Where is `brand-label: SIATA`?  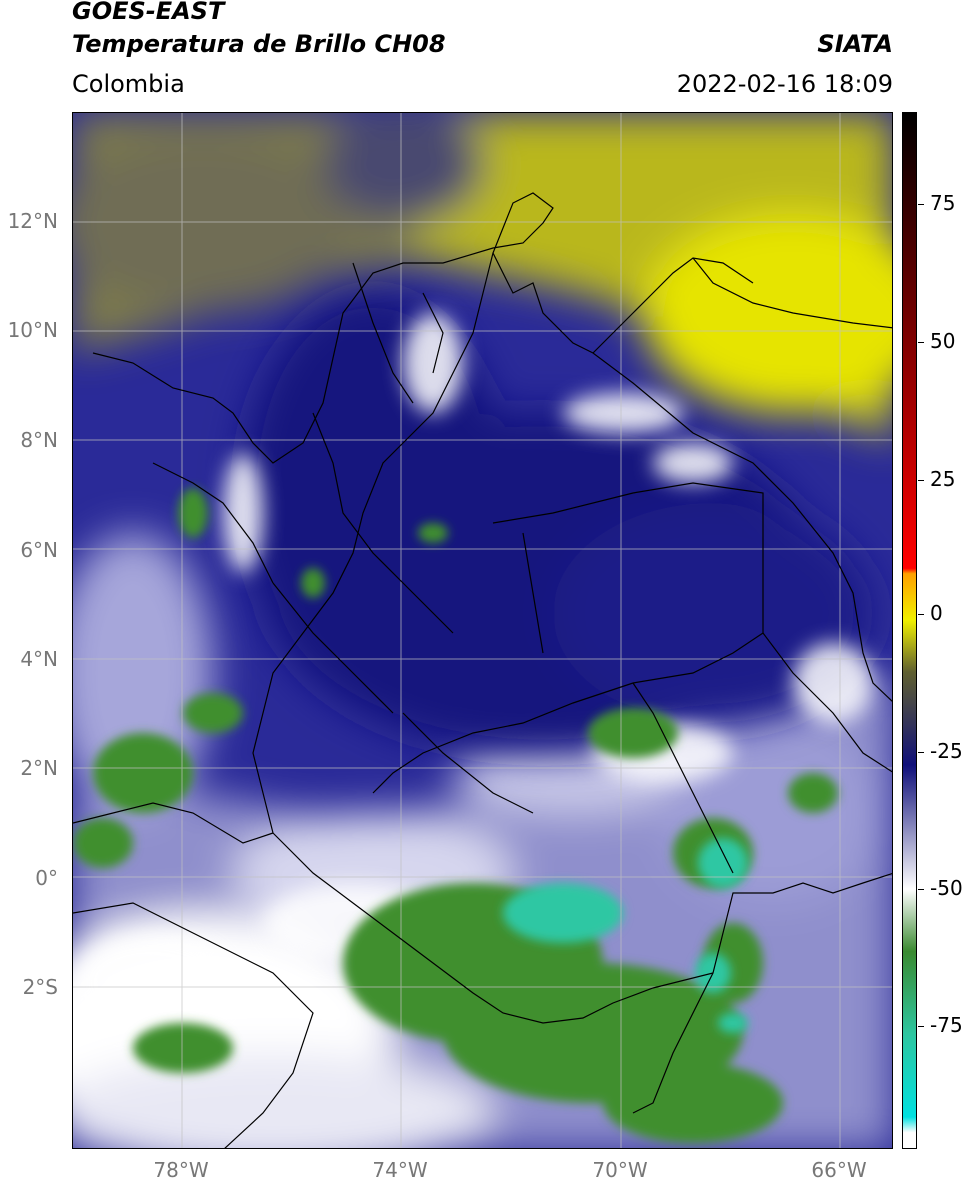 brand-label: SIATA is located at coordinates (855, 44).